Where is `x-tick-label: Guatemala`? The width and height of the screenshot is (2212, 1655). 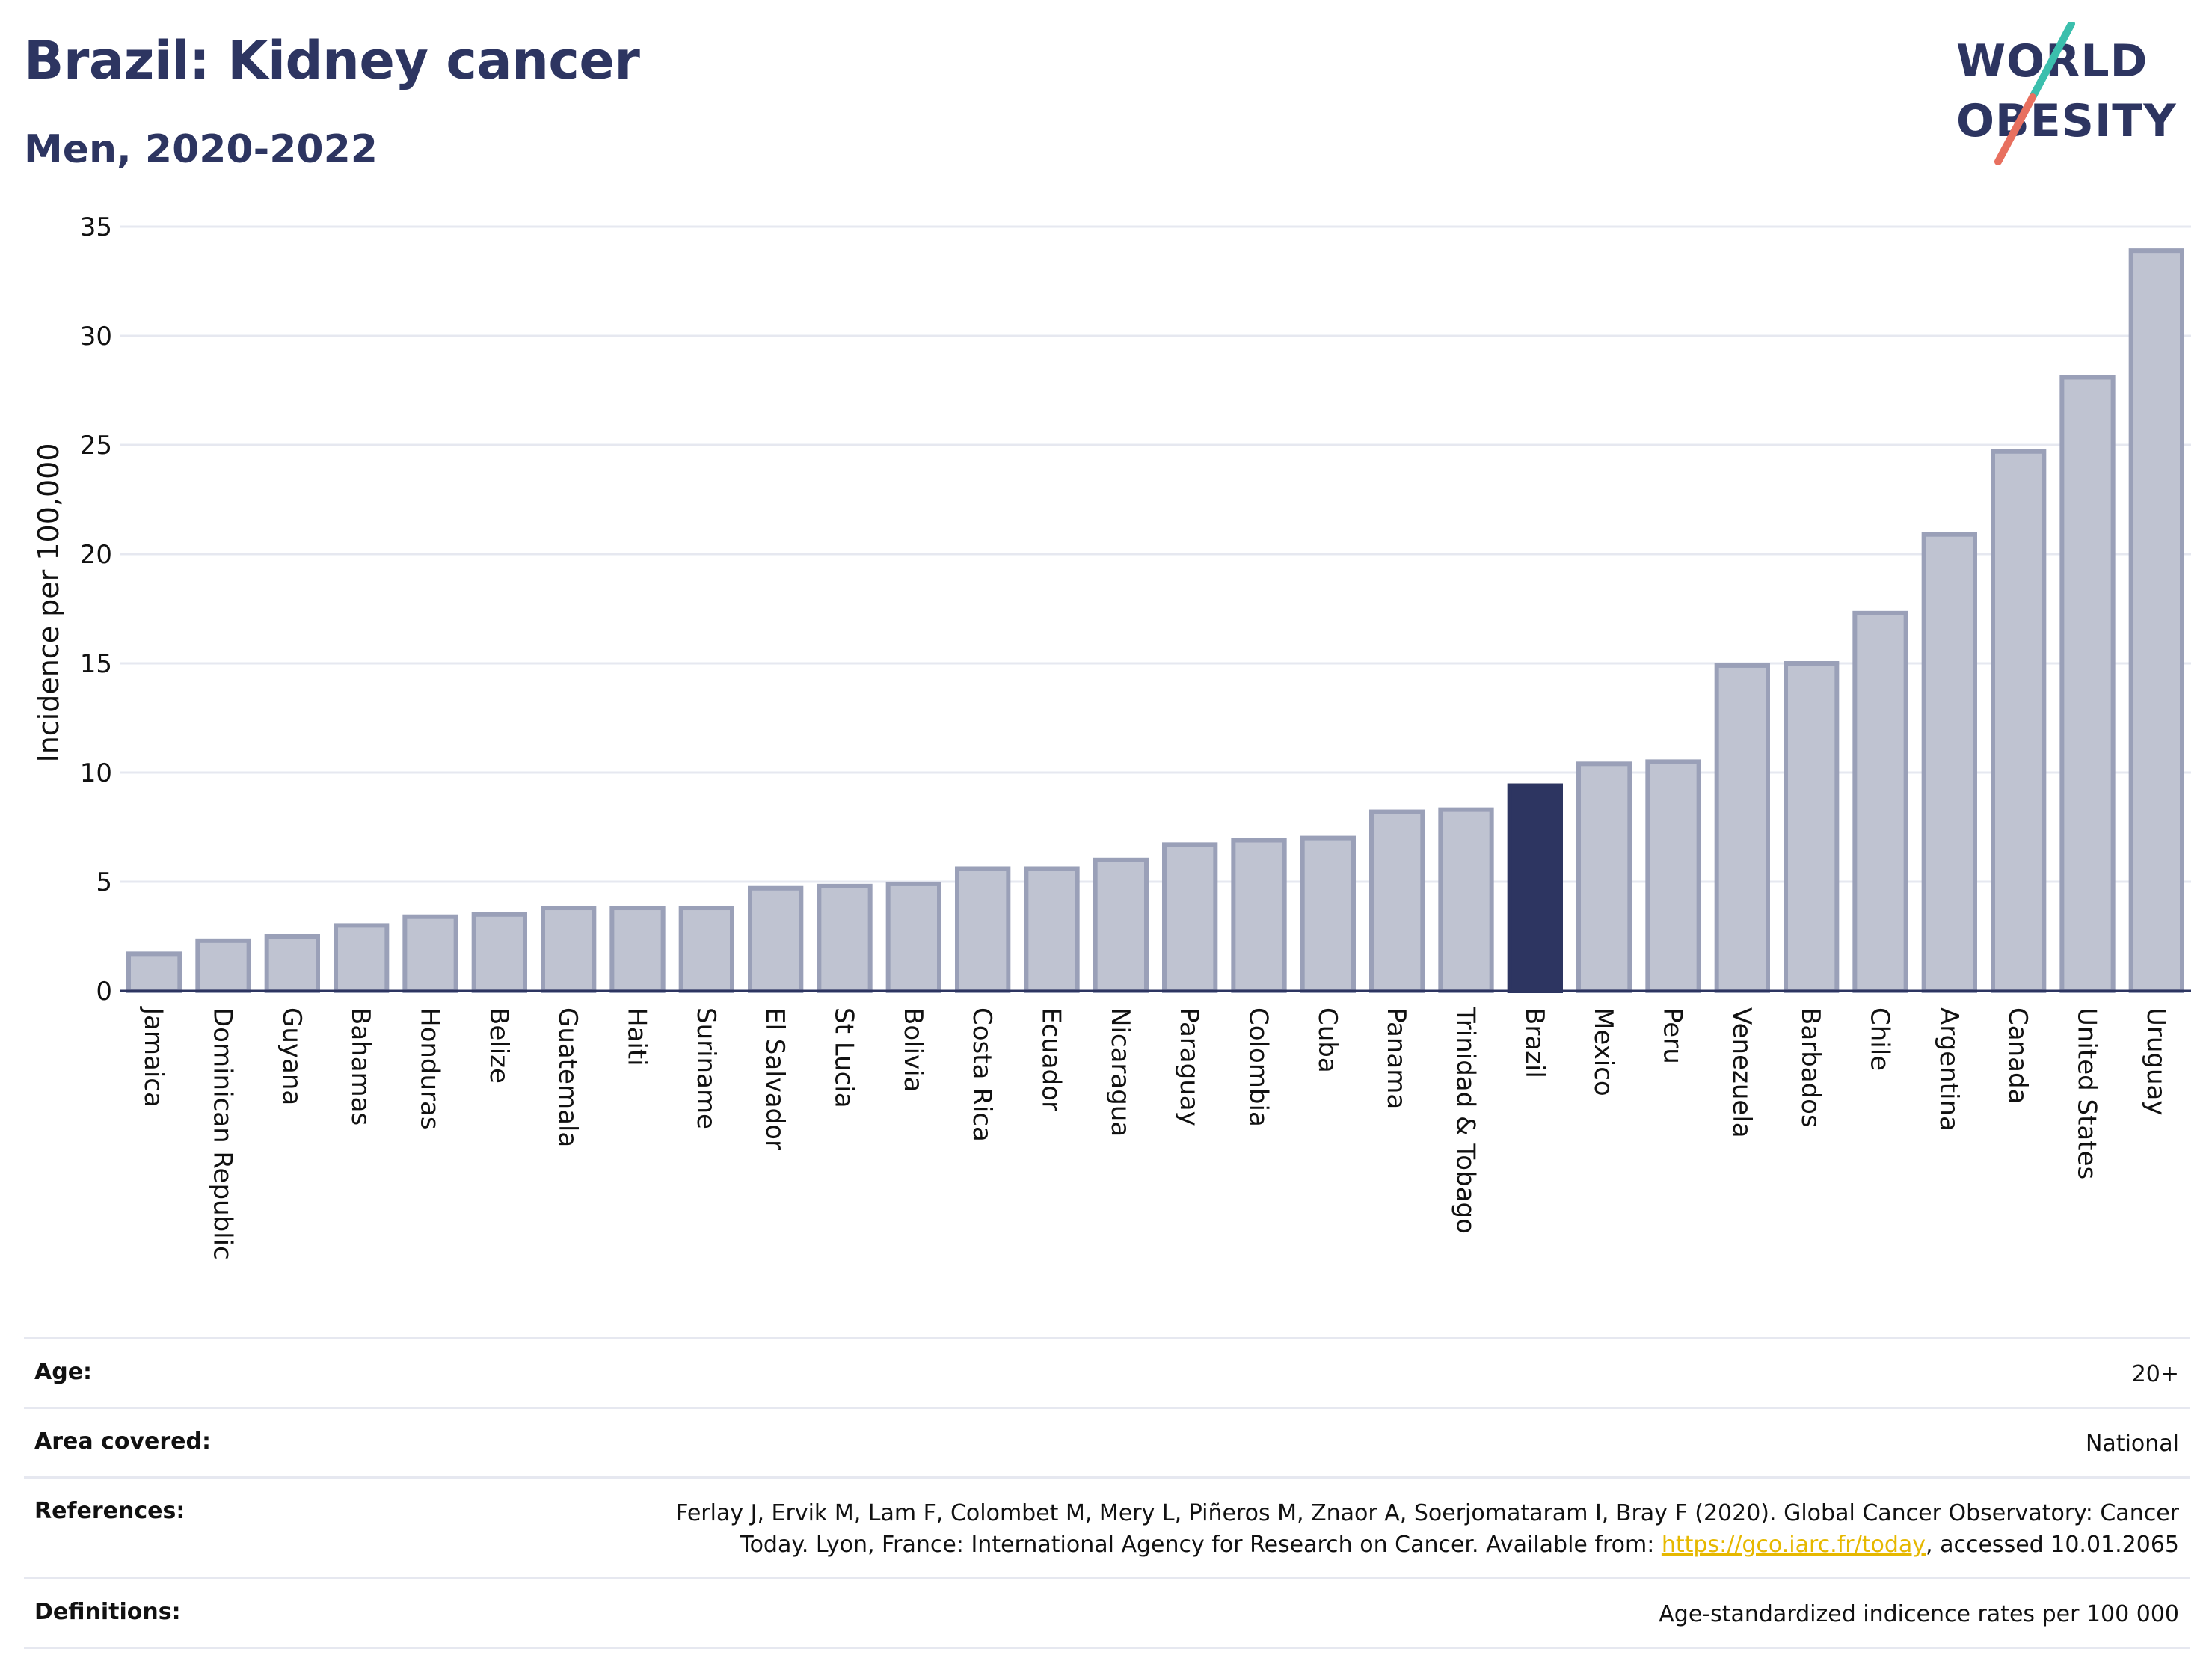 x-tick-label: Guatemala is located at coordinates (568, 1077).